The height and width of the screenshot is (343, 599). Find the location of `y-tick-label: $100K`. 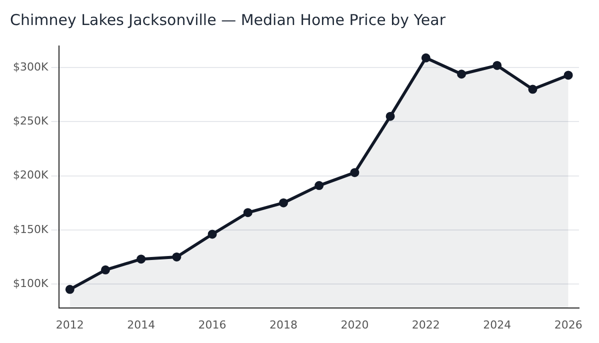

y-tick-label: $100K is located at coordinates (30, 283).